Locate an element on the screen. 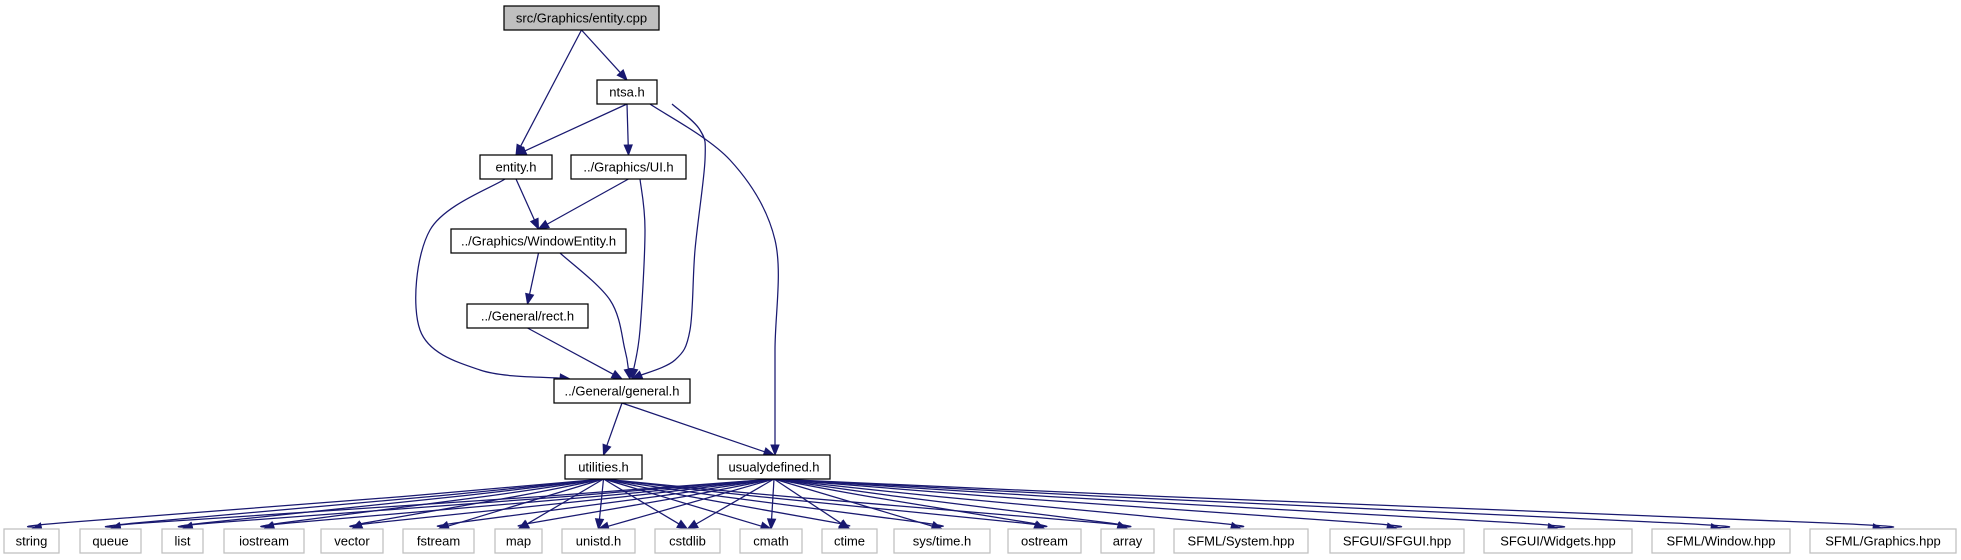 The height and width of the screenshot is (560, 1961). node-label: SFGUI/SFGUI.hpp is located at coordinates (1397, 541).